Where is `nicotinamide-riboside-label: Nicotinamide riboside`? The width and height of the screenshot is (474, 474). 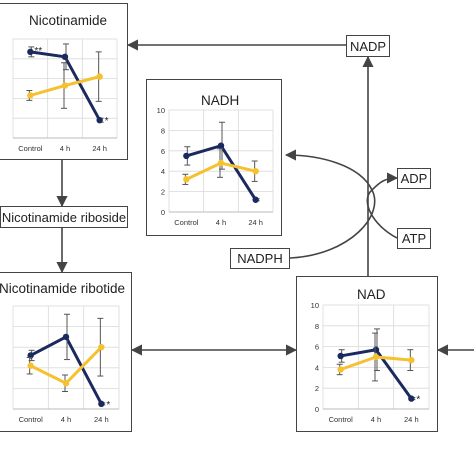
nicotinamide-riboside-label: Nicotinamide riboside is located at coordinates (64, 217).